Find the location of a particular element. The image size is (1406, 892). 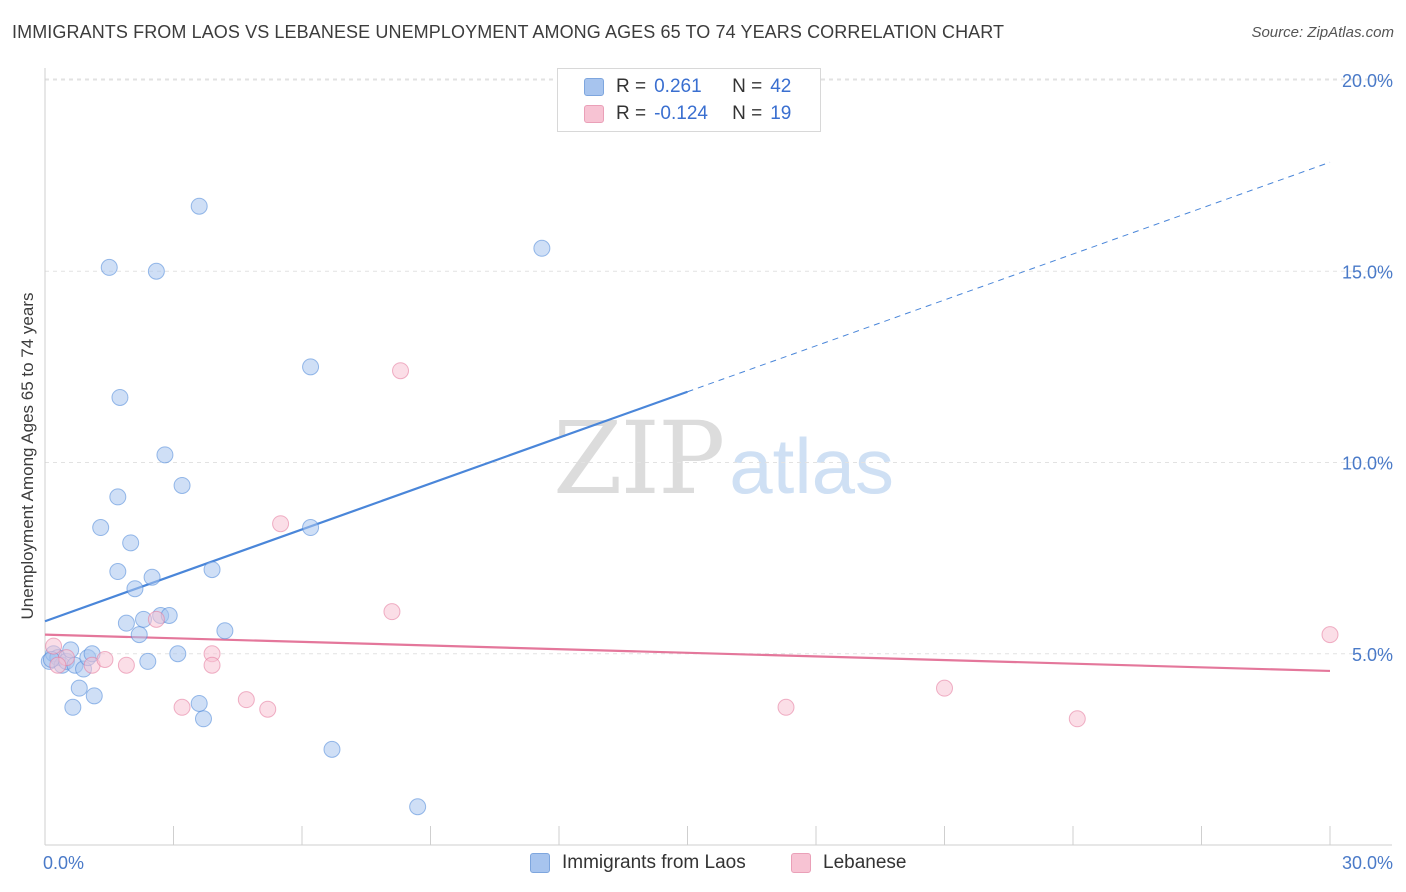

watermark-zip: ZIP is located at coordinates (639, 458).